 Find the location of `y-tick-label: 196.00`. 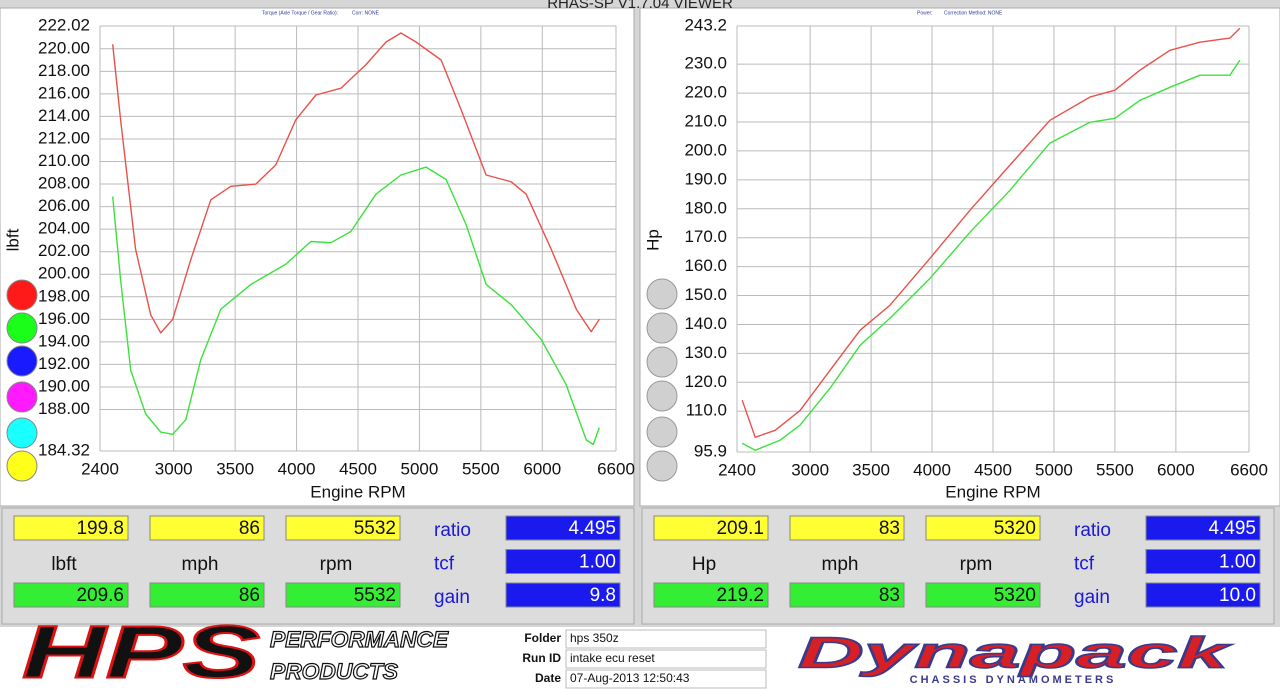

y-tick-label: 196.00 is located at coordinates (64, 318).